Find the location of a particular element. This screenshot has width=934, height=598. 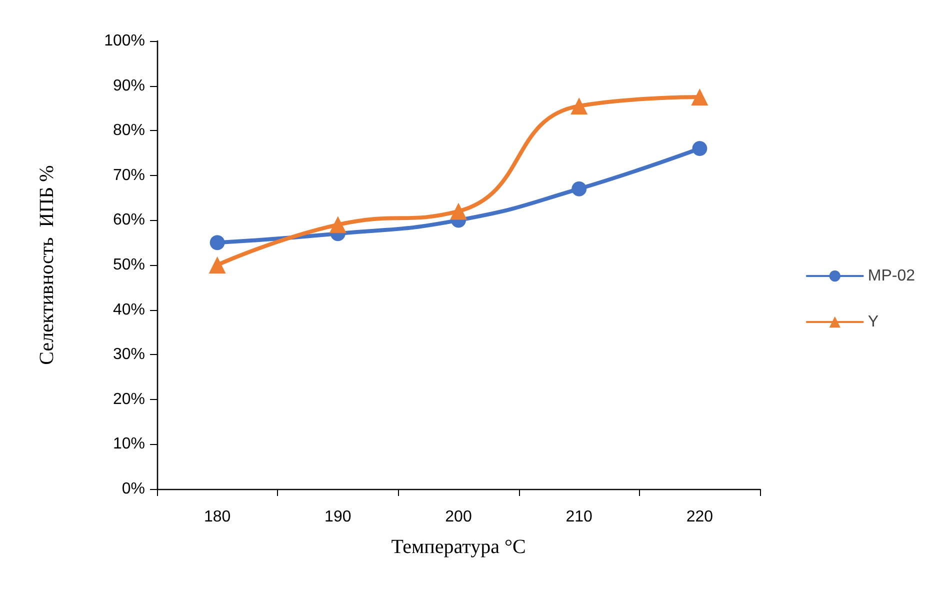

y-tick-label: 40% is located at coordinates (128, 309).